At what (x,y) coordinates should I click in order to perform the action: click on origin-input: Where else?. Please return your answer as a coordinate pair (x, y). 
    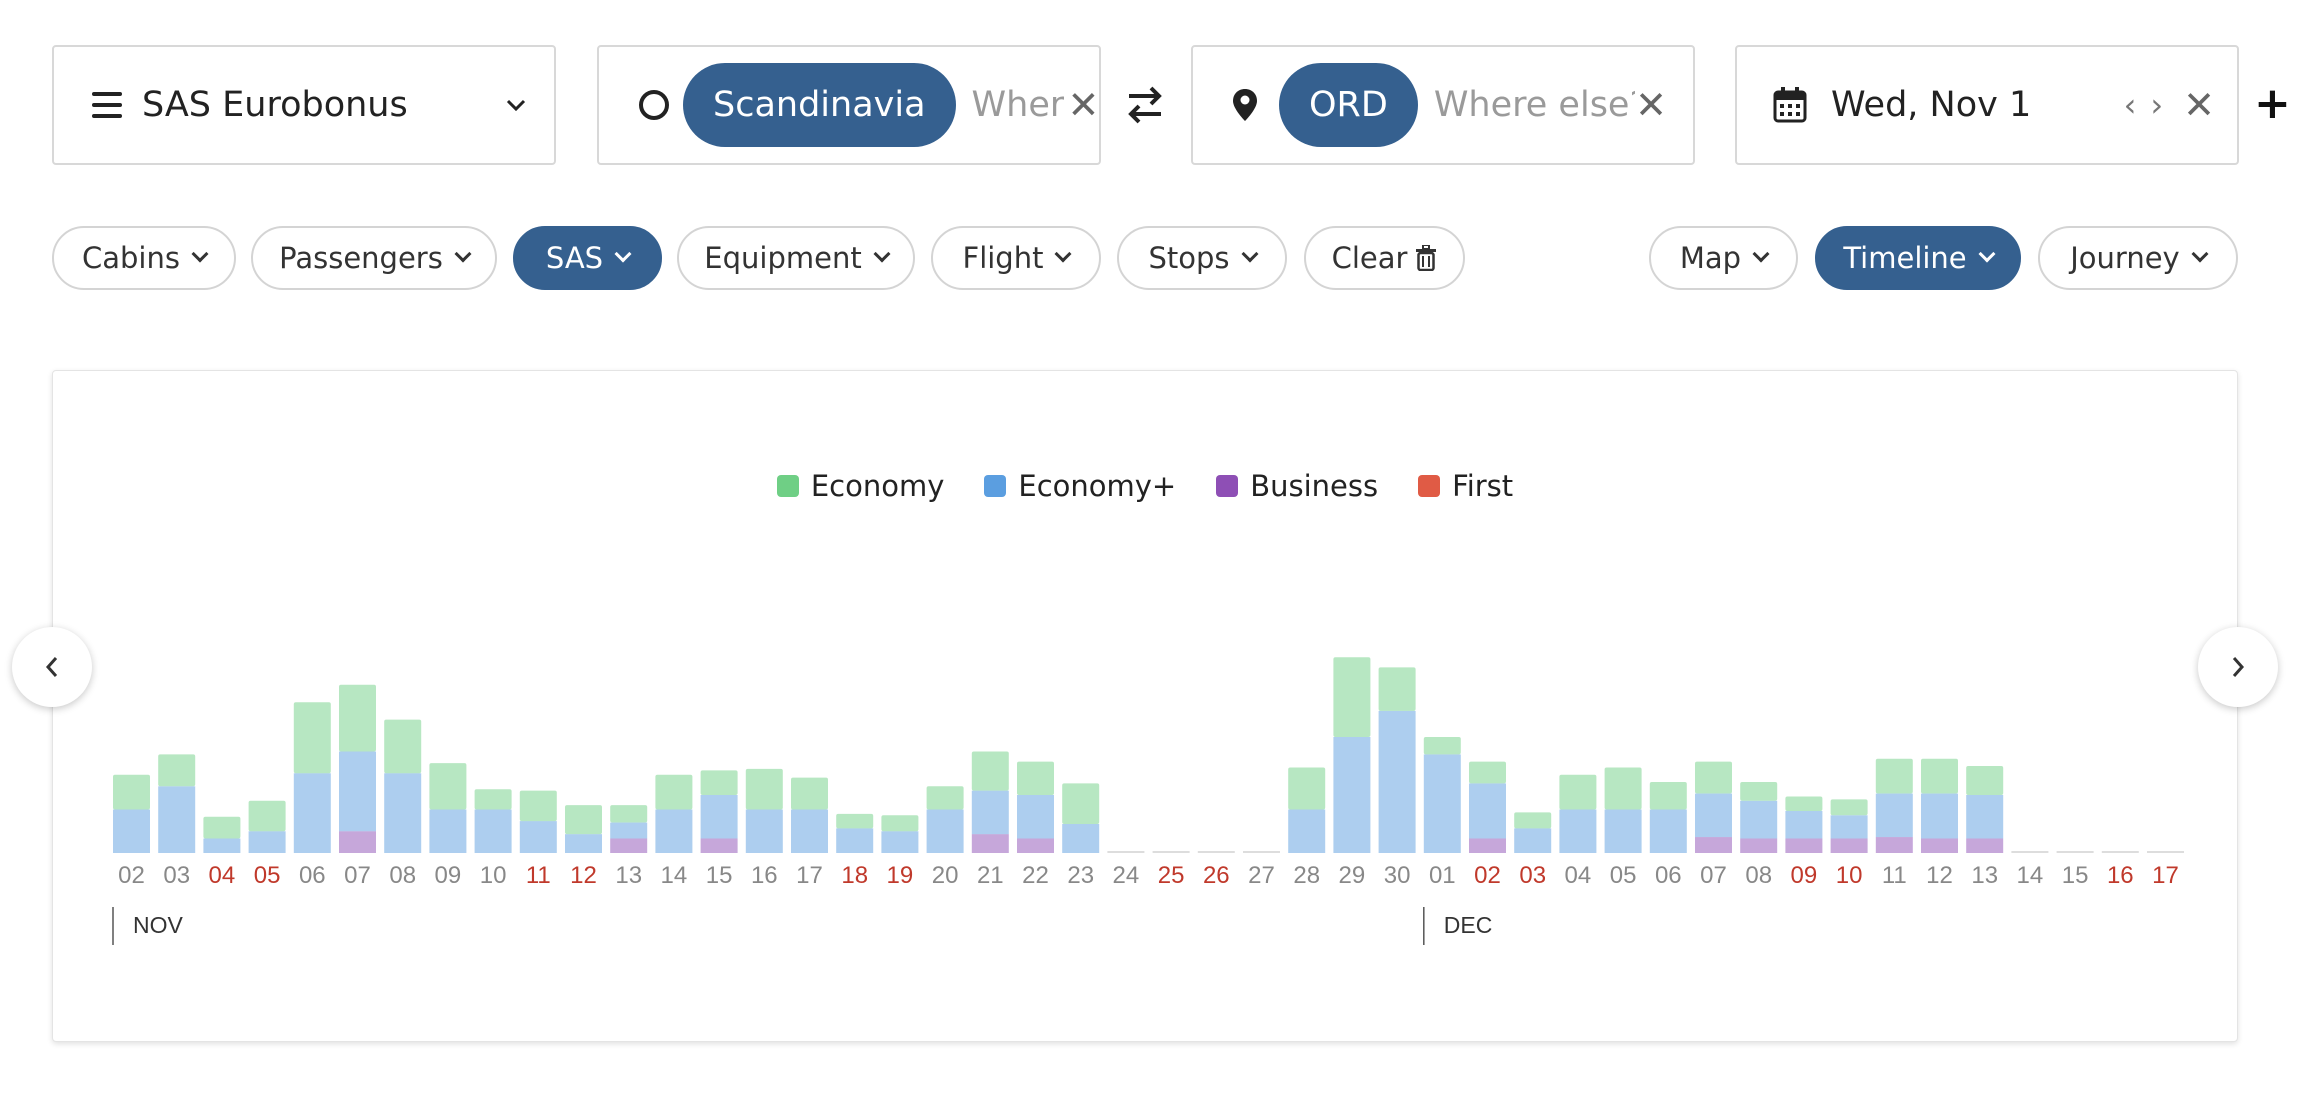
    Looking at the image, I should click on (1017, 105).